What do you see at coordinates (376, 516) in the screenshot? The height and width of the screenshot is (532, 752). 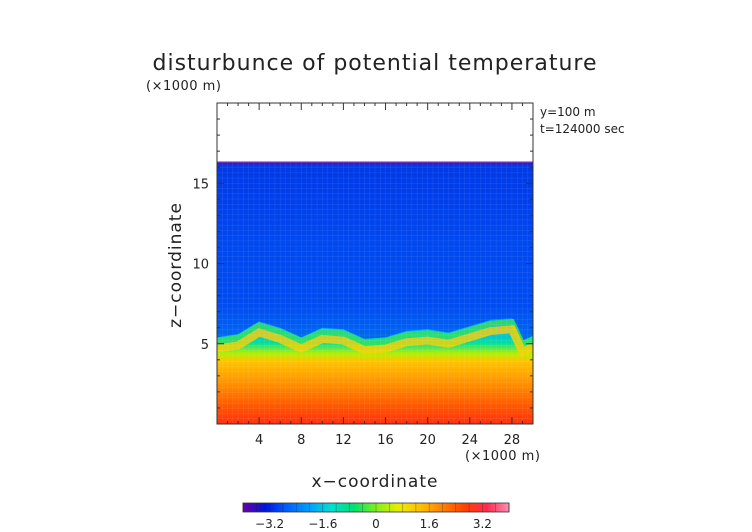 I see `colorbar: −3.2 −1.6 0 1.6 3.2` at bounding box center [376, 516].